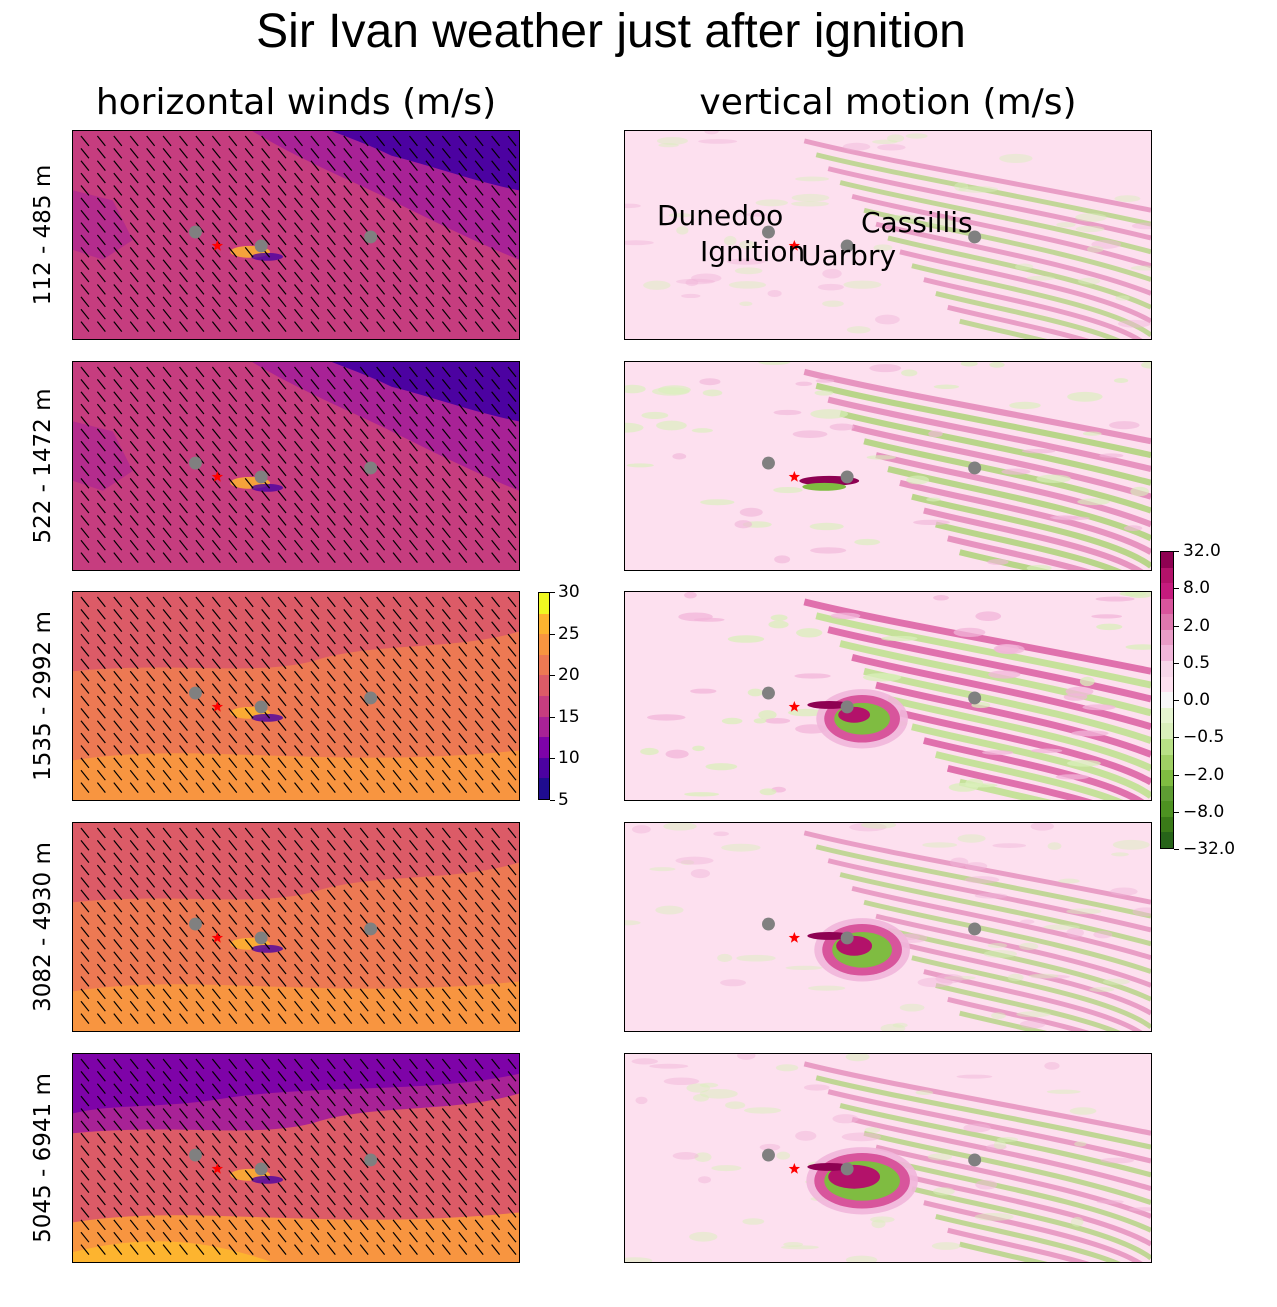 The width and height of the screenshot is (1277, 1307). What do you see at coordinates (1197, 588) in the screenshot?
I see `vertical-colorbar-tick-label: 8.0` at bounding box center [1197, 588].